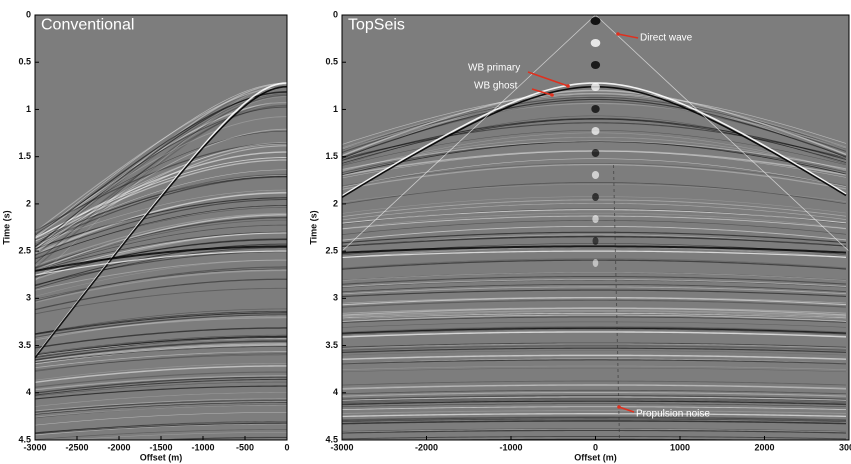  What do you see at coordinates (335, 109) in the screenshot?
I see `y-tick-label: 1` at bounding box center [335, 109].